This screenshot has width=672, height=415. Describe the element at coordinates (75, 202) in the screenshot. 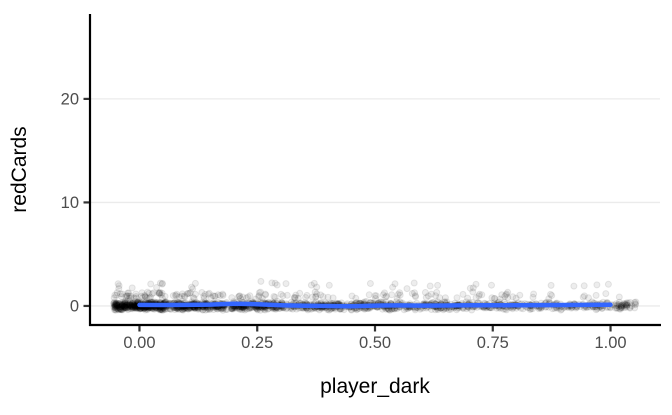

I see `y-axis-ticks: 0 10 20` at that location.